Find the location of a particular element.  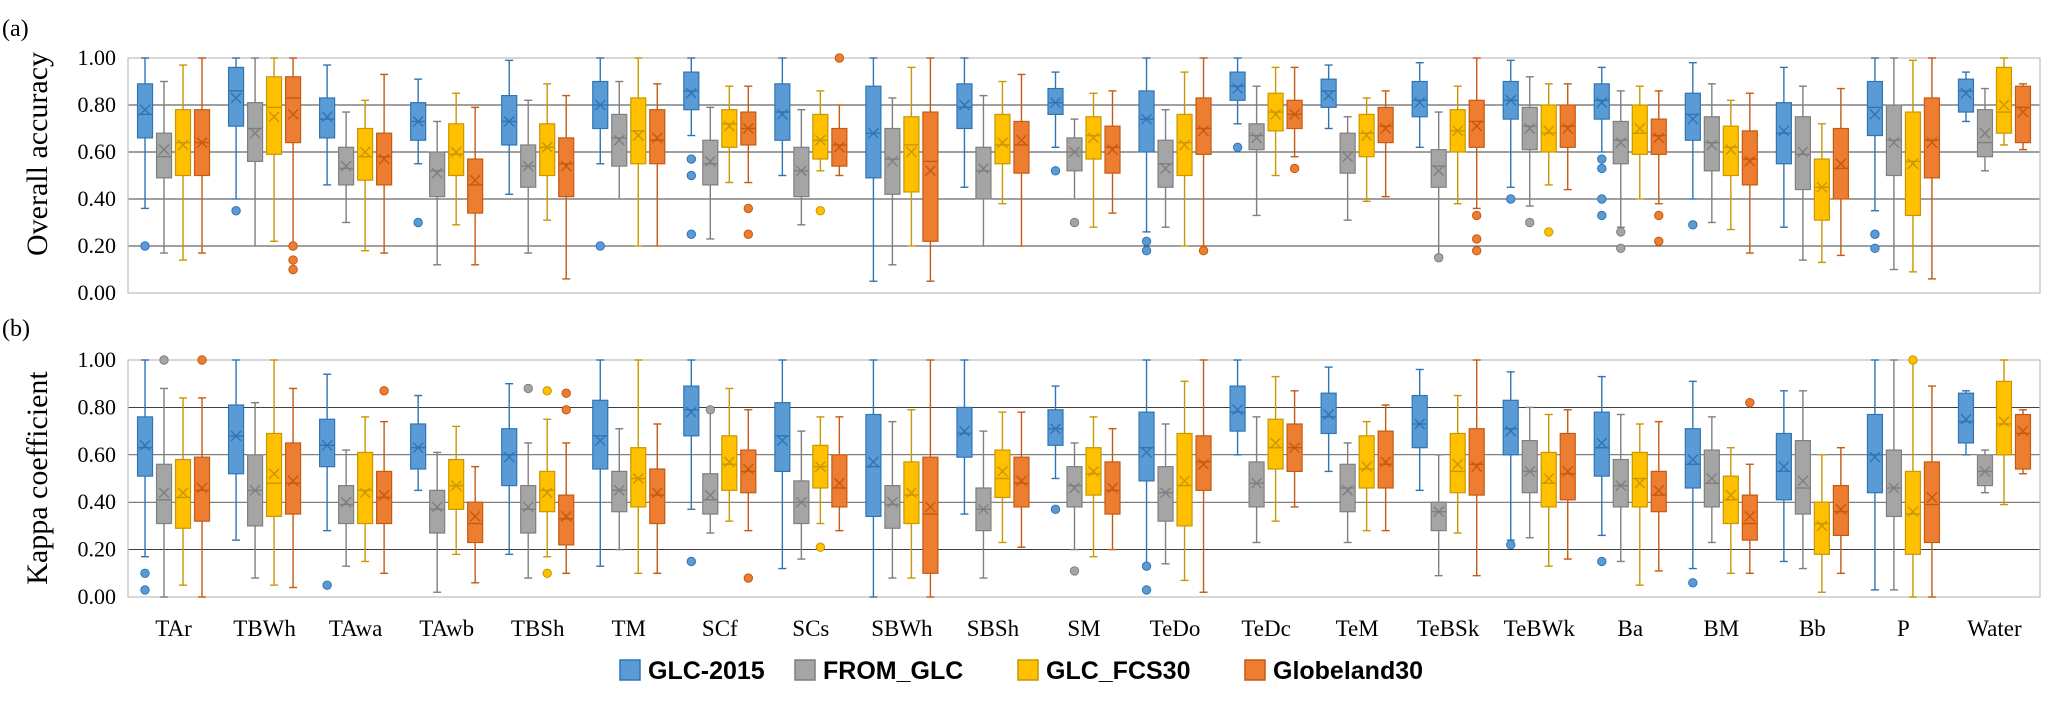

x-category-label: TeM is located at coordinates (1357, 628).